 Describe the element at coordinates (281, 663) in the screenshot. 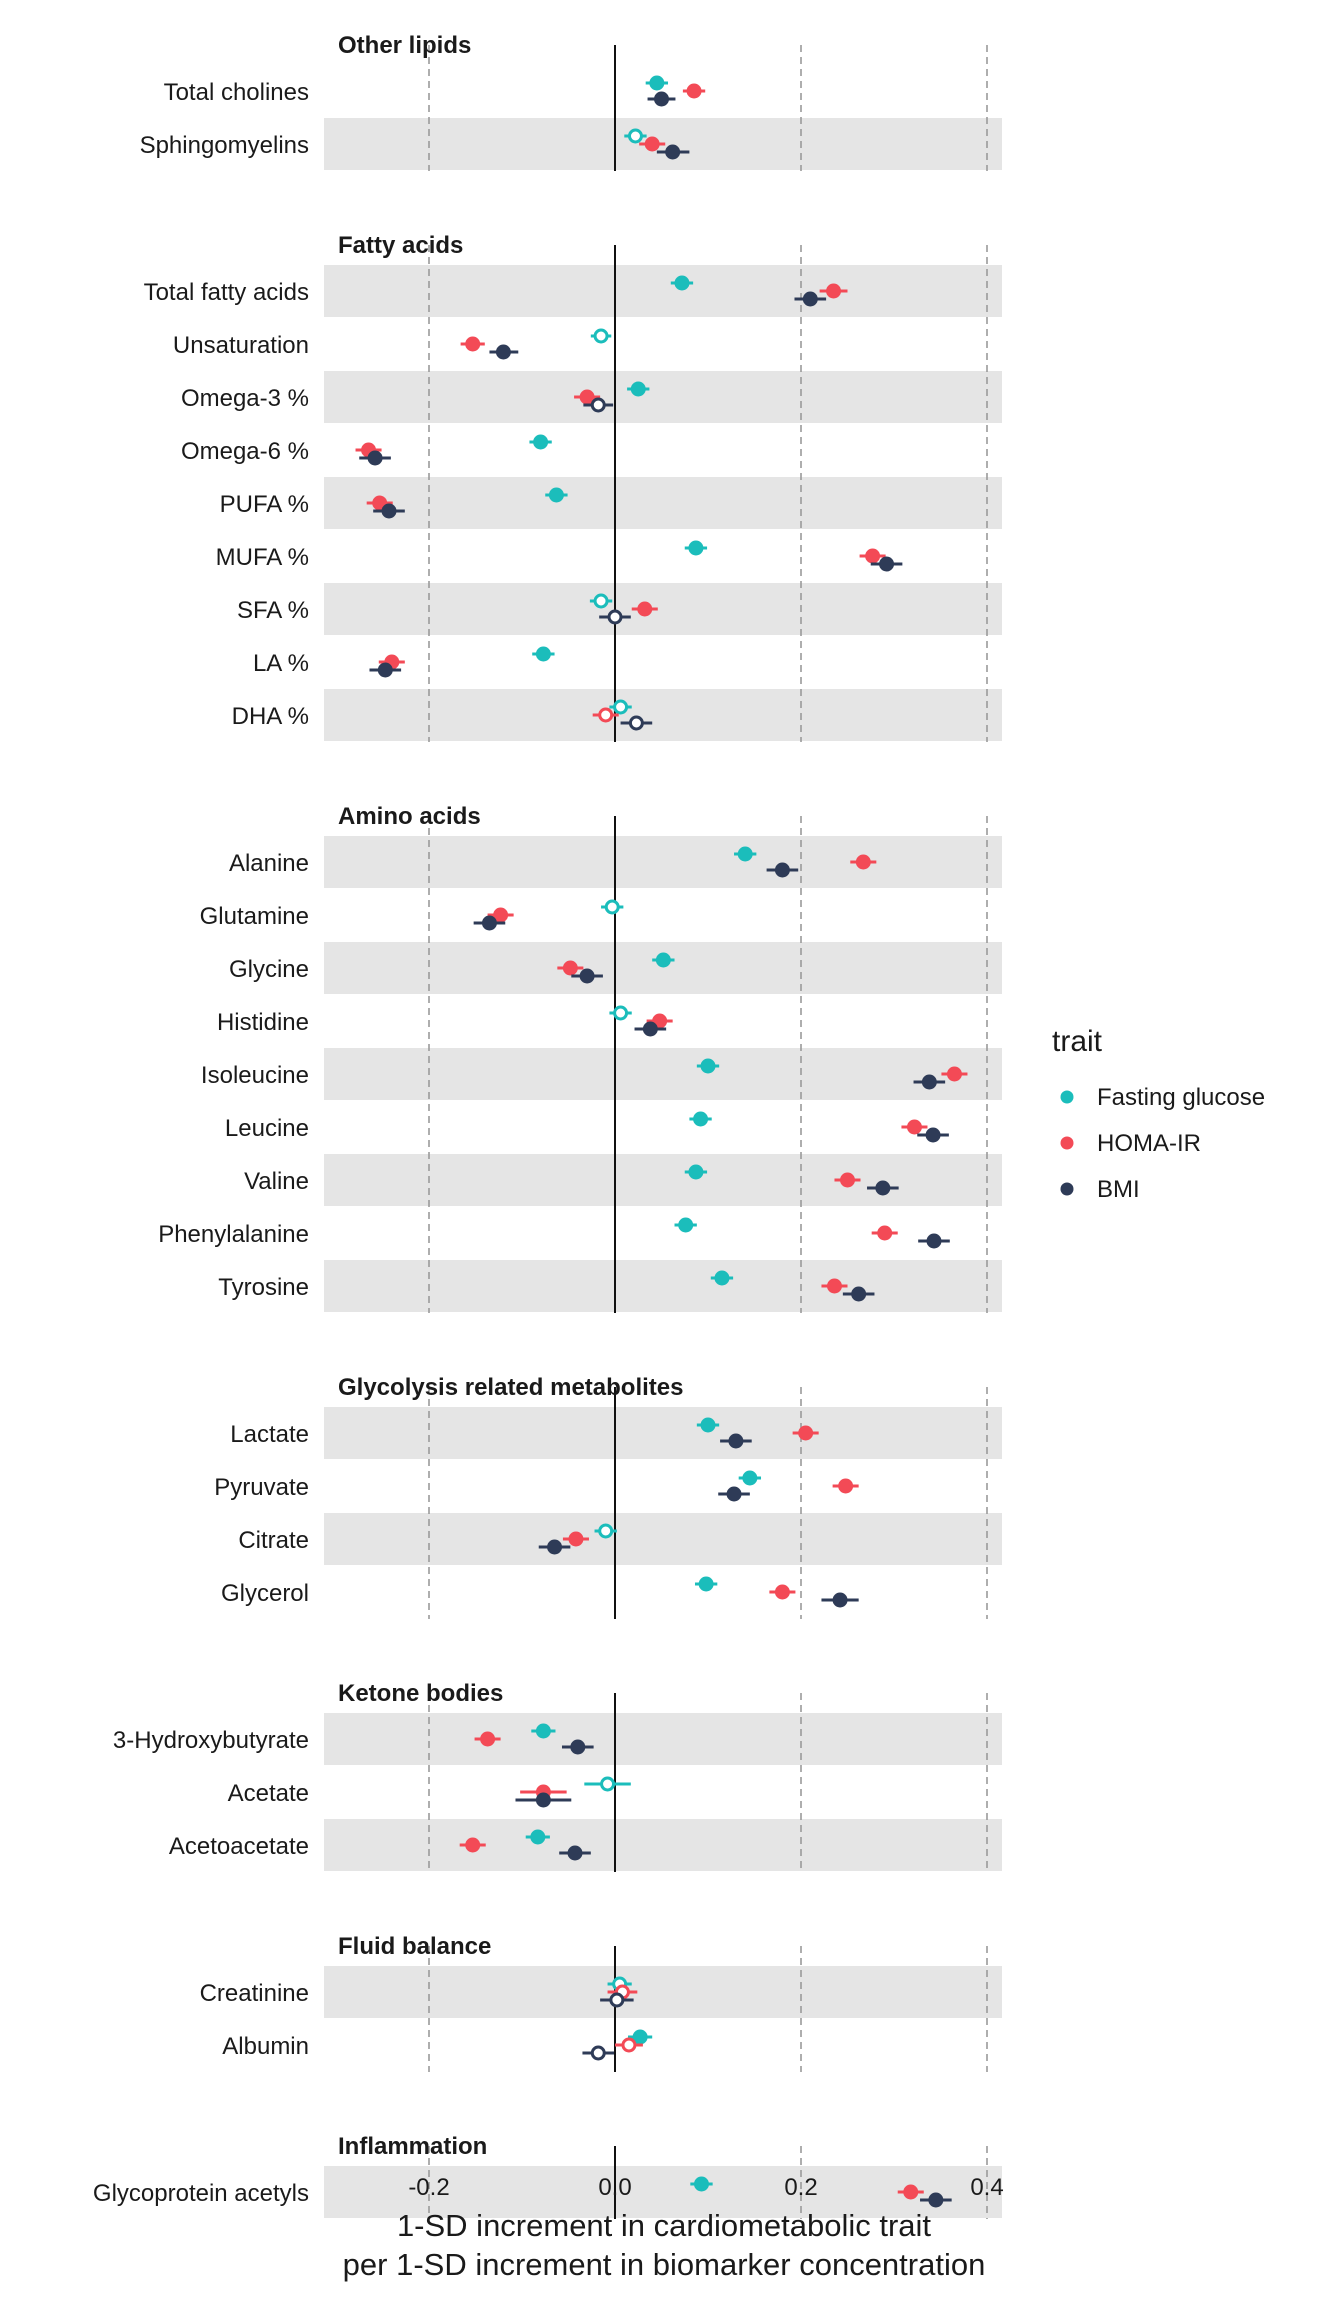

I see `row-label: LA %` at that location.